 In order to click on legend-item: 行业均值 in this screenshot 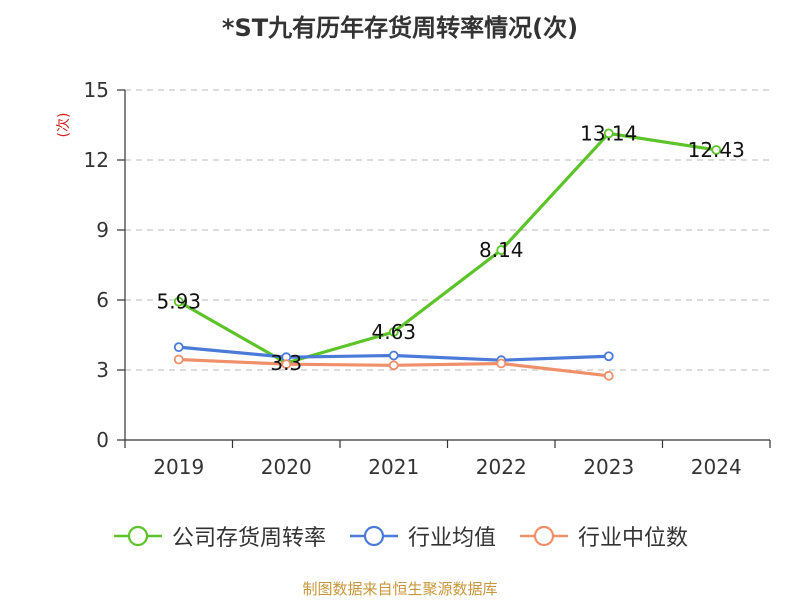, I will do `click(422, 536)`.